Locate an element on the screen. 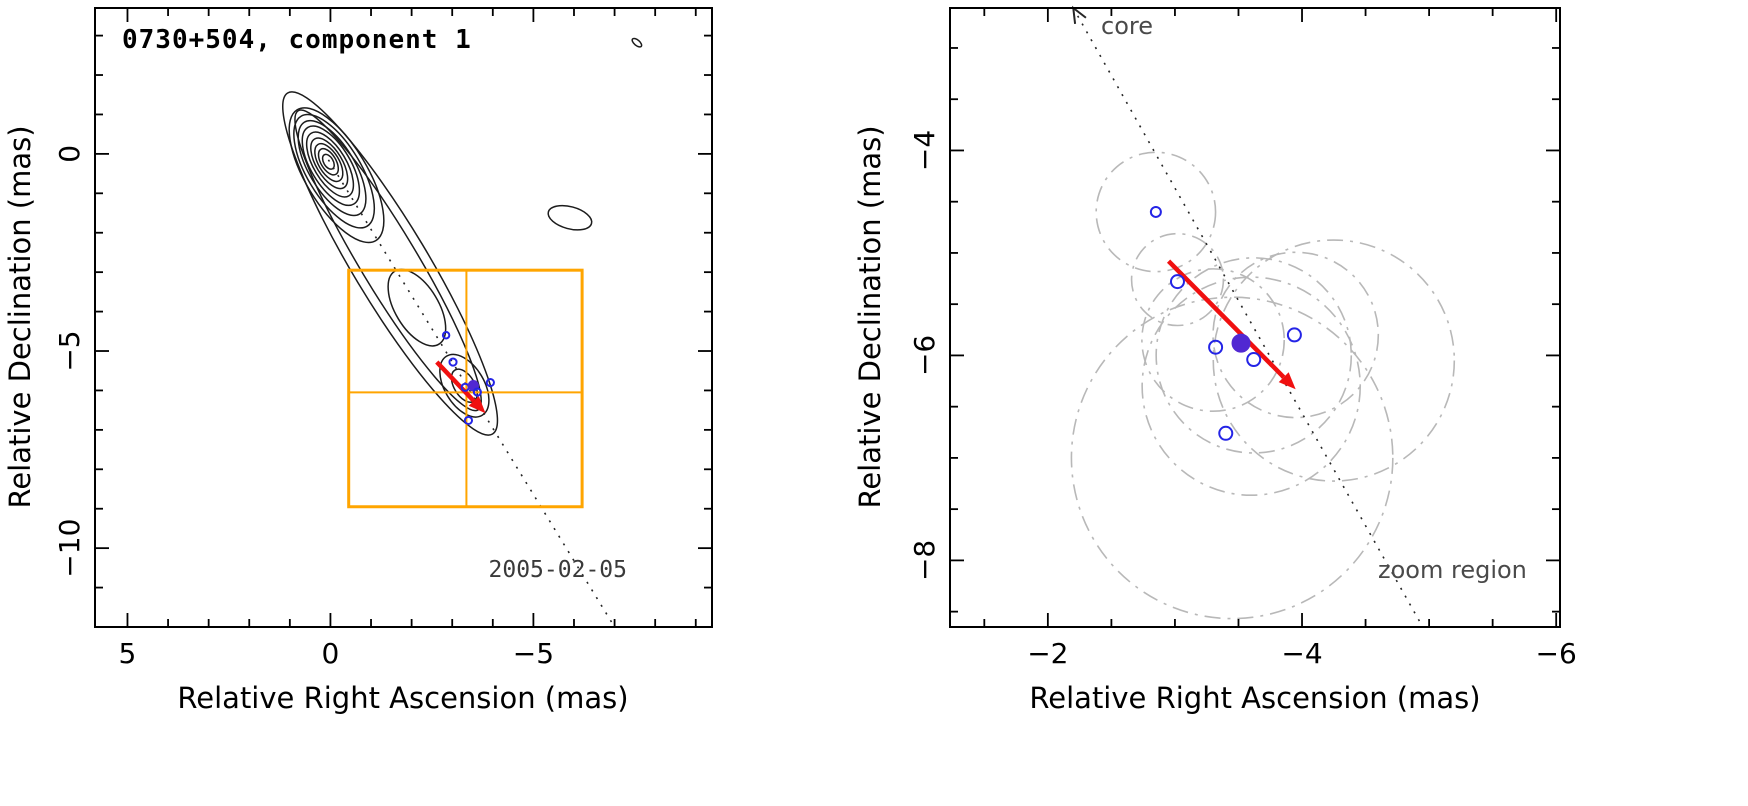 The image size is (1748, 806). y-tick-label: −10 is located at coordinates (69, 548).